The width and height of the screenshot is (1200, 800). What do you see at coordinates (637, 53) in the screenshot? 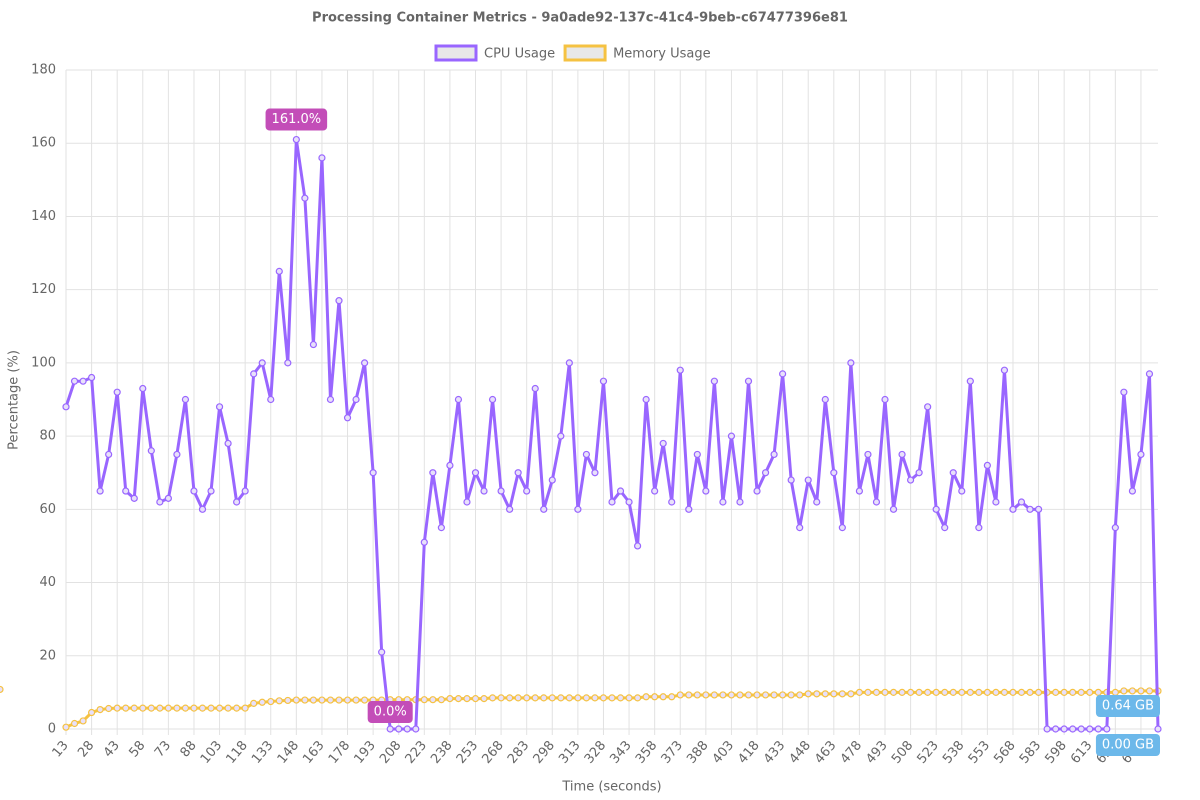
I see `legend-item: Memory Usage` at bounding box center [637, 53].